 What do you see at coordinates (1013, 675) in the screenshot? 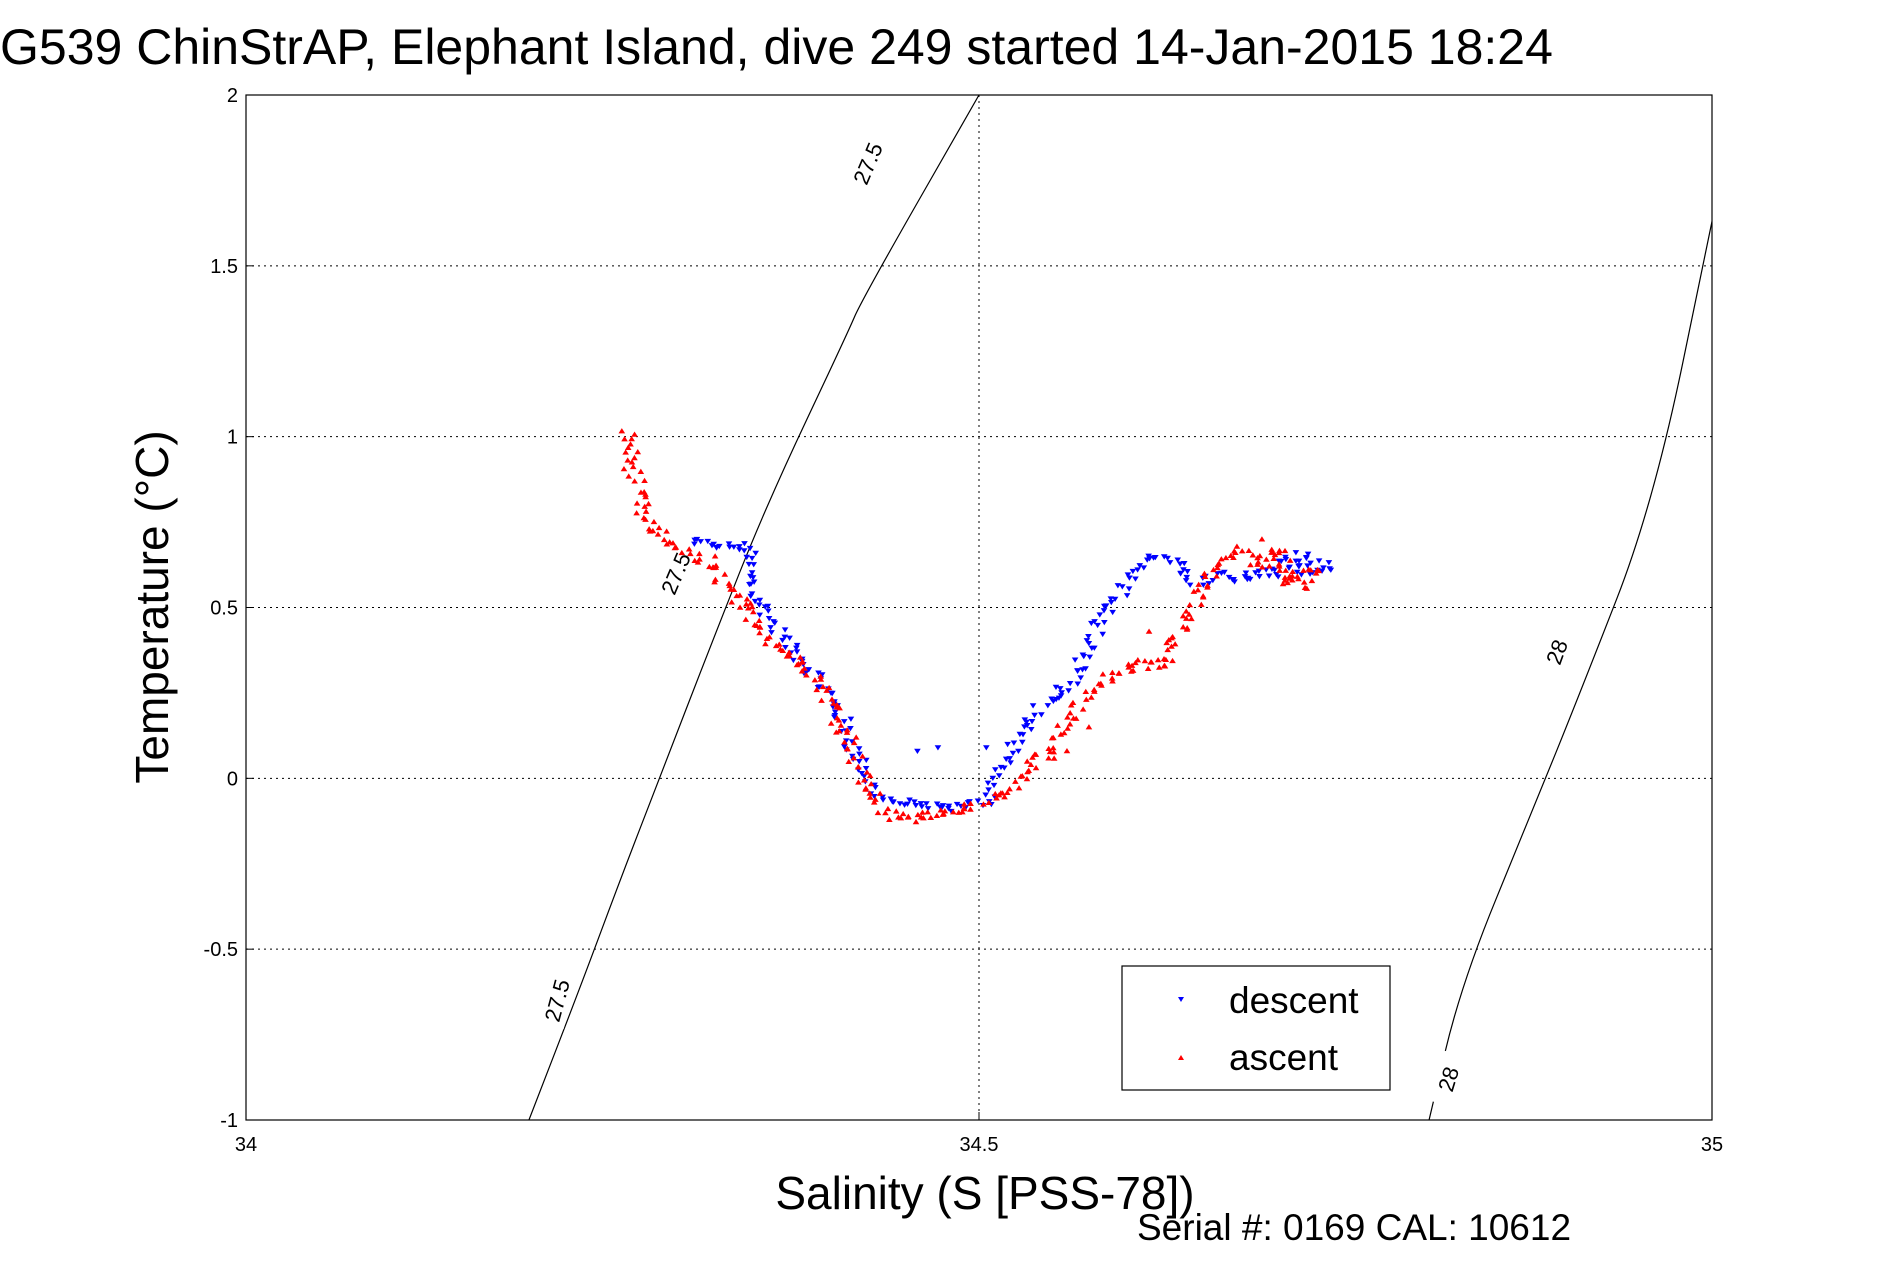
I see `series-descent` at bounding box center [1013, 675].